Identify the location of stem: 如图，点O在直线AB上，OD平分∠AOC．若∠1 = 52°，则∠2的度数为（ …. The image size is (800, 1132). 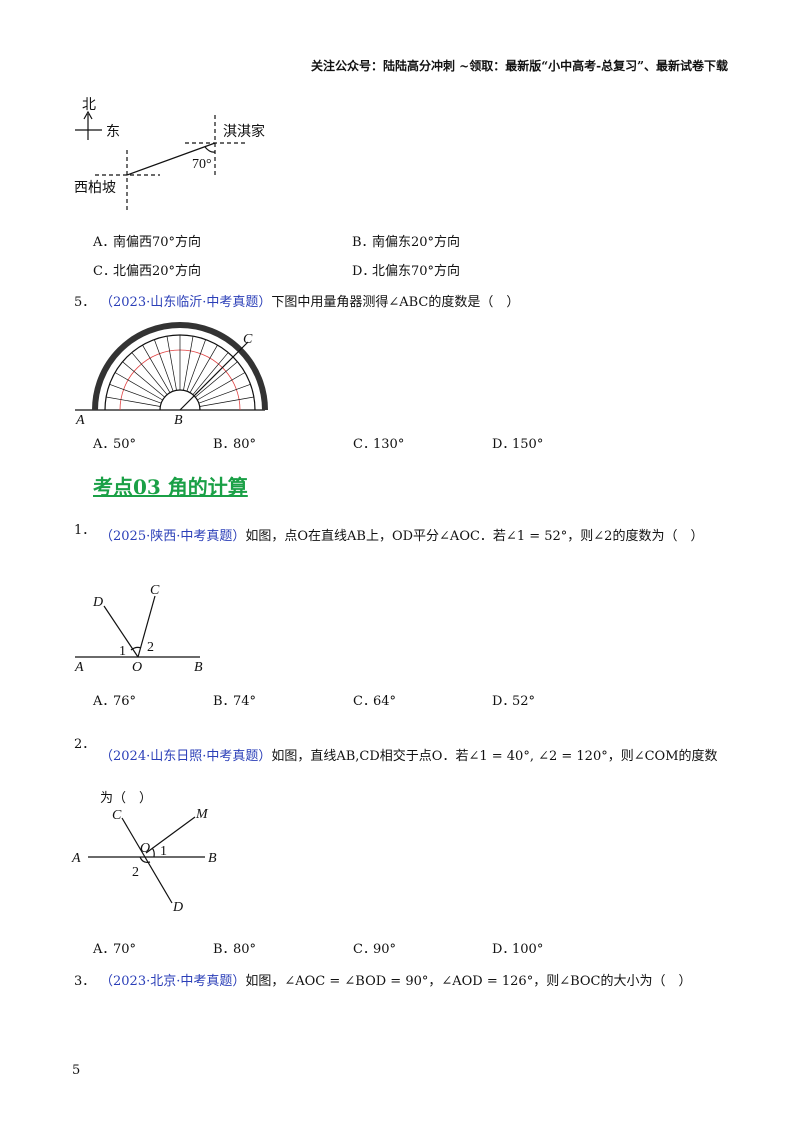
(474, 536).